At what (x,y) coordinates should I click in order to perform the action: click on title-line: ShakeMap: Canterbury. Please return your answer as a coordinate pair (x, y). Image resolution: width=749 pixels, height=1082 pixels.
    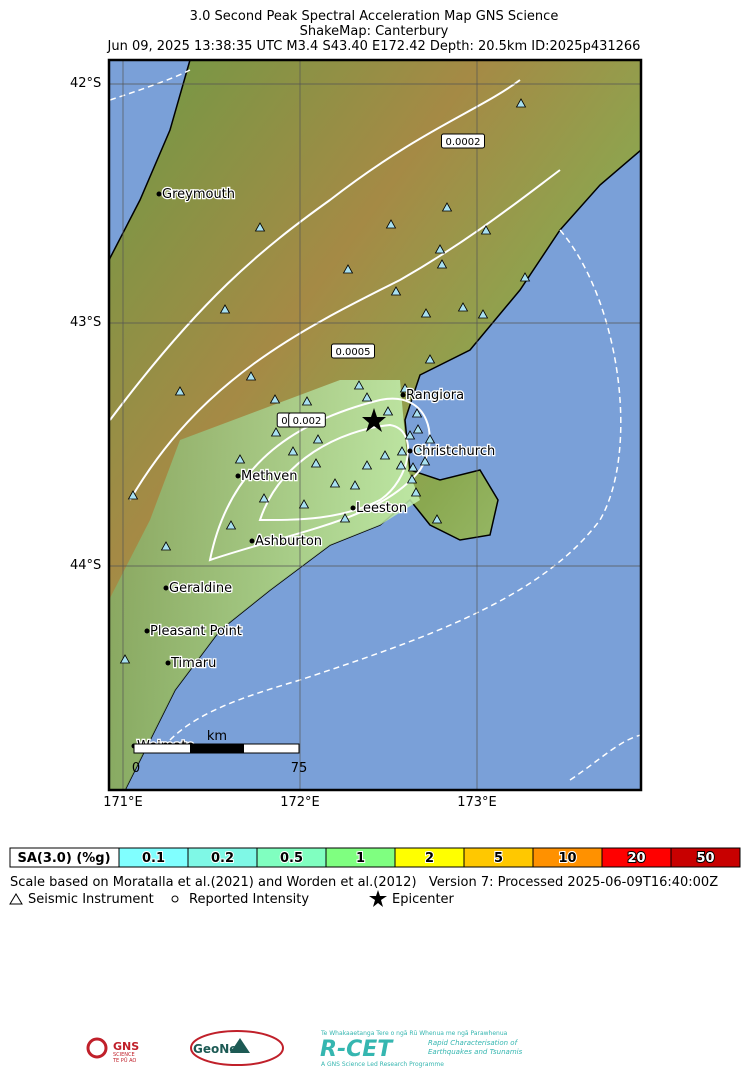
    Looking at the image, I should click on (374, 31).